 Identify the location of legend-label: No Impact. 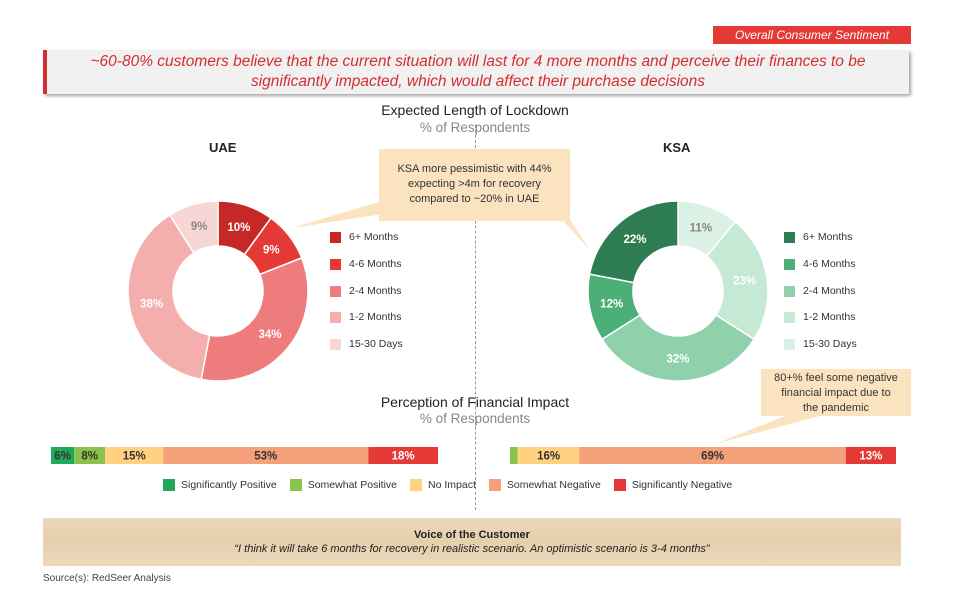
(452, 485).